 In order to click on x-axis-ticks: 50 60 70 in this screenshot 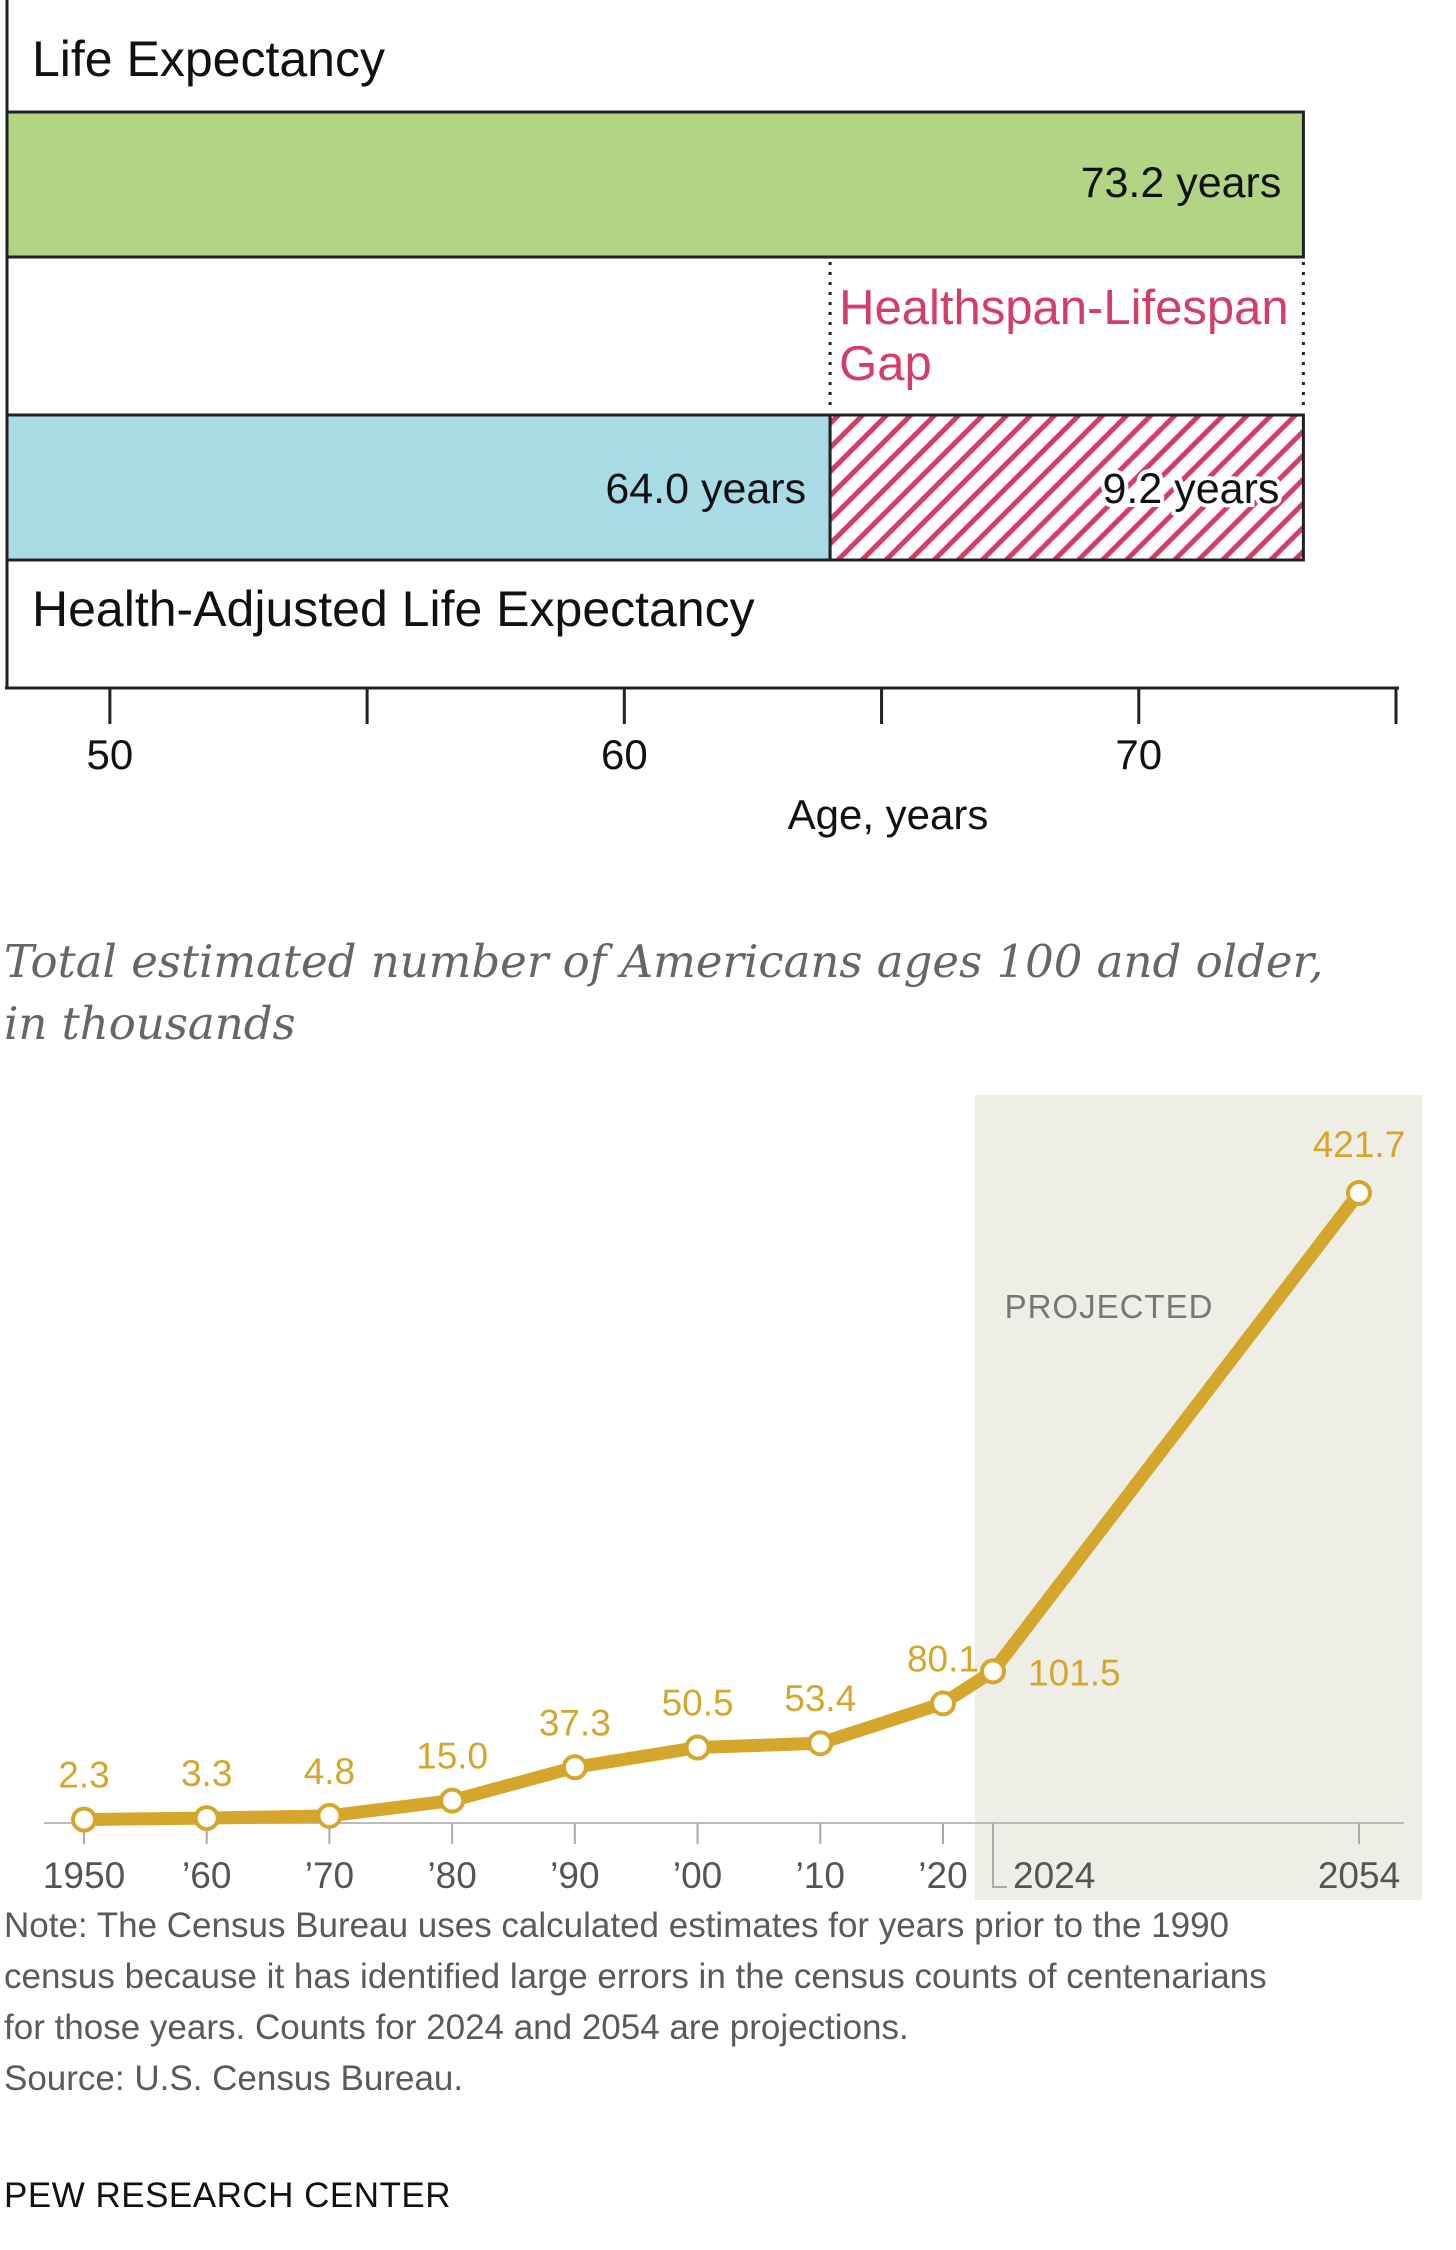, I will do `click(742, 733)`.